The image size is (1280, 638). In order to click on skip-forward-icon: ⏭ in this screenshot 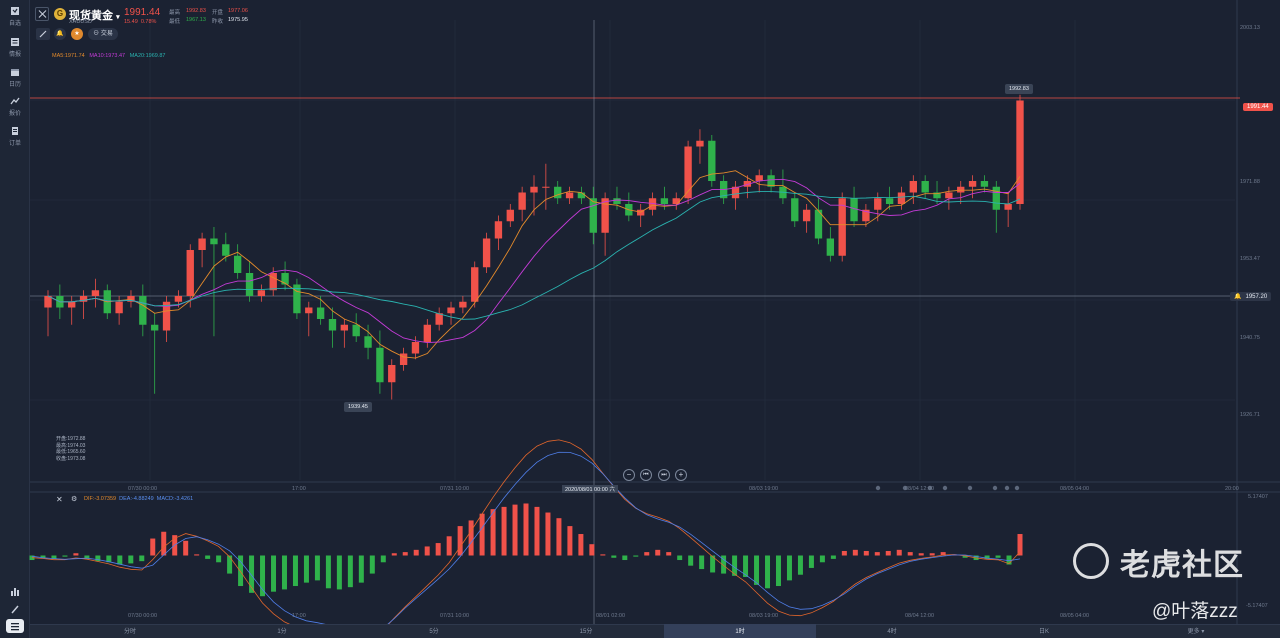, I will do `click(664, 475)`.